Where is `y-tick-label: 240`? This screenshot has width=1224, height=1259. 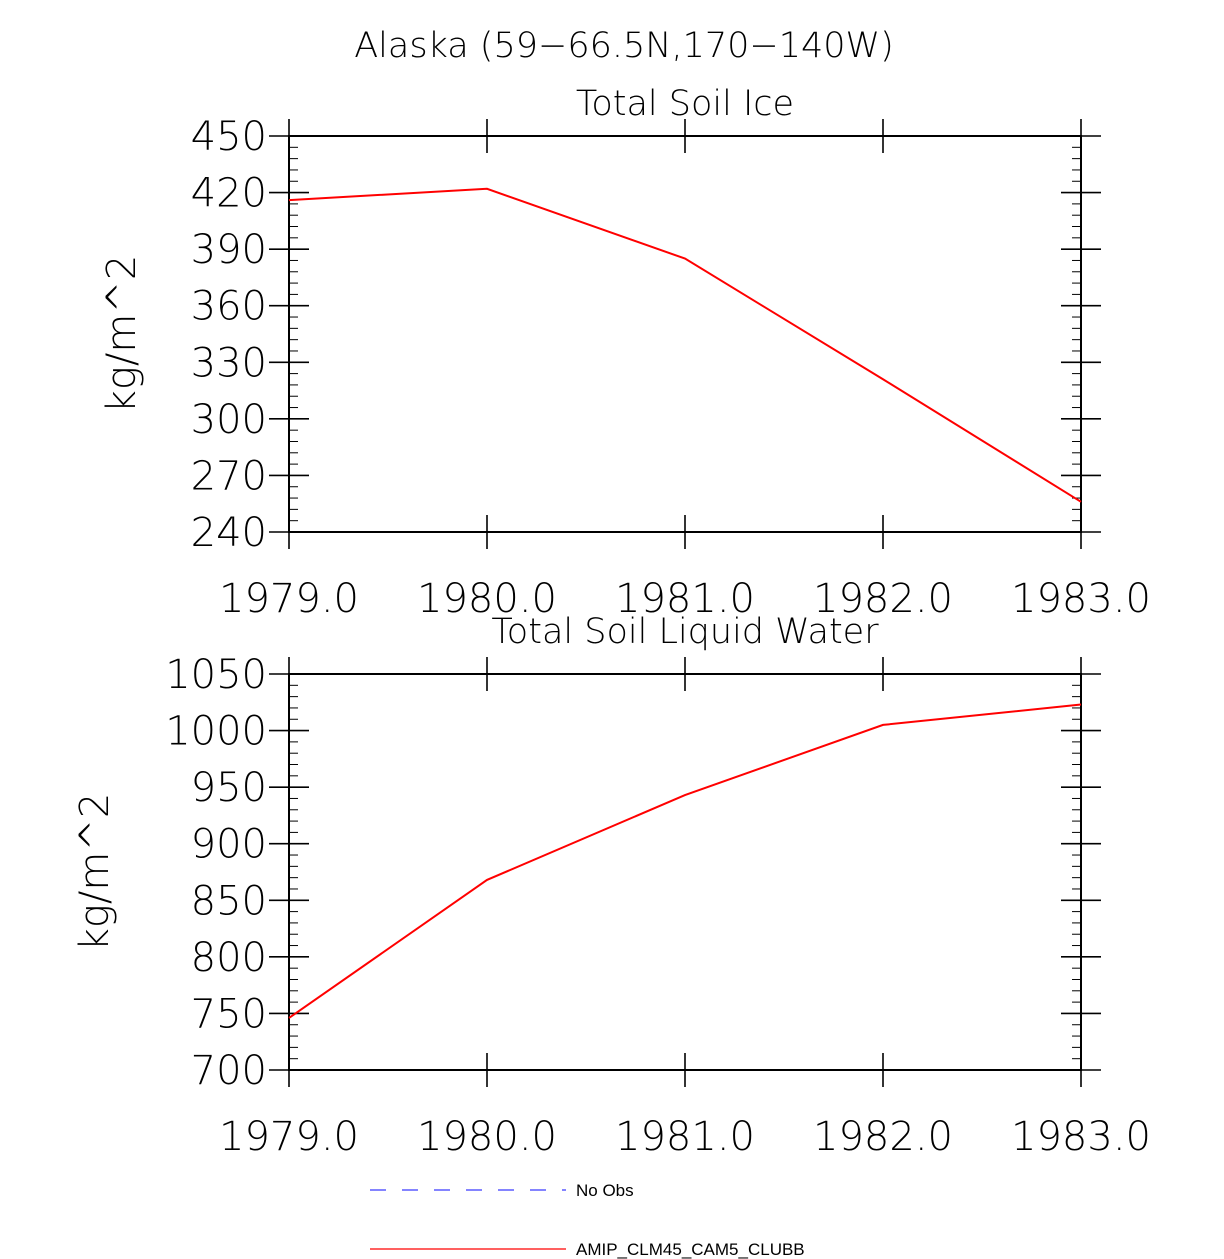
y-tick-label: 240 is located at coordinates (229, 533).